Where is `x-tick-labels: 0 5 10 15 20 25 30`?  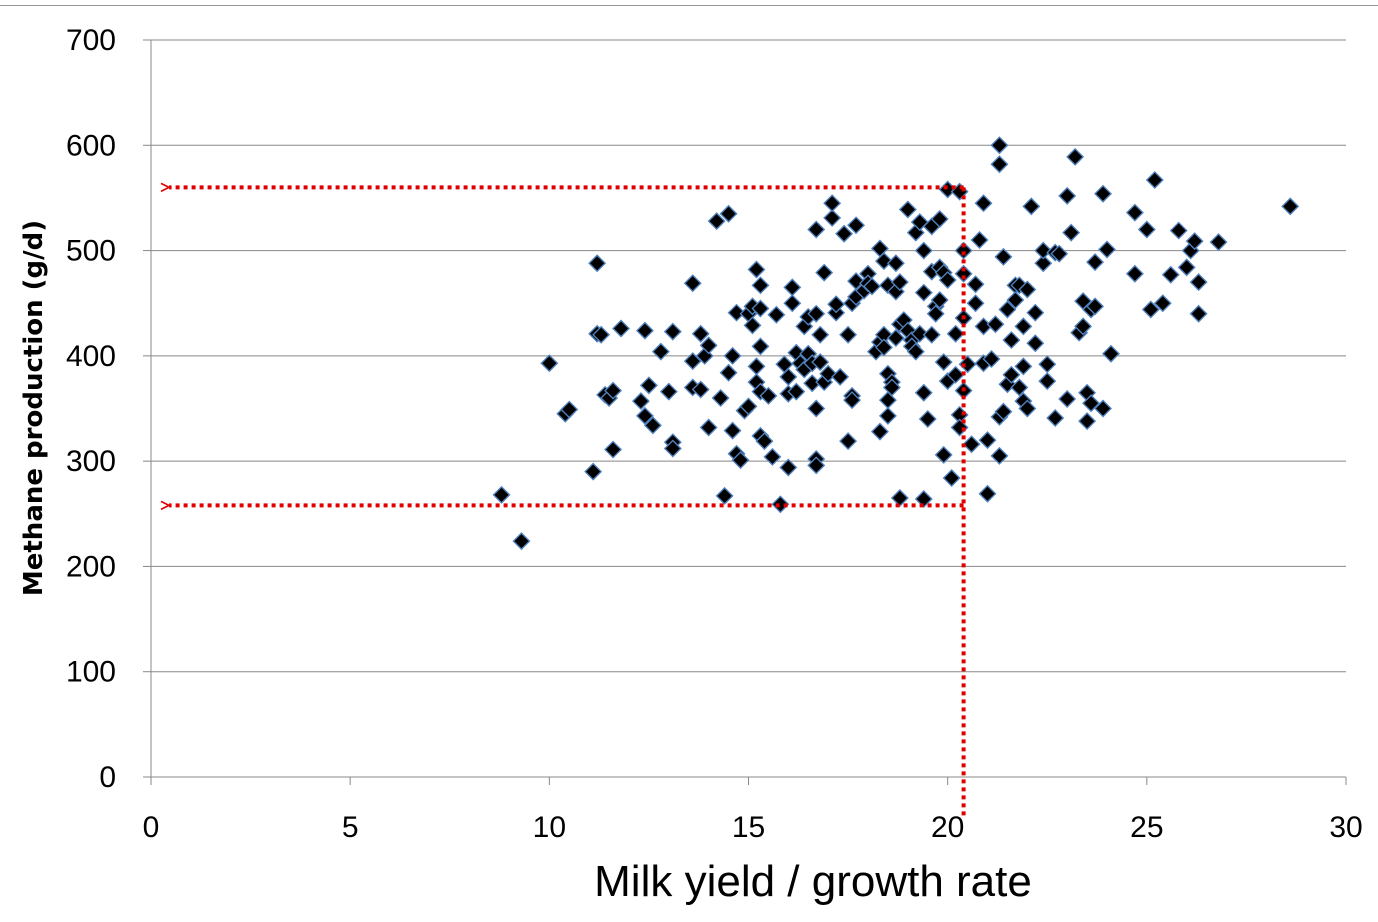 x-tick-labels: 0 5 10 15 20 25 30 is located at coordinates (753, 827).